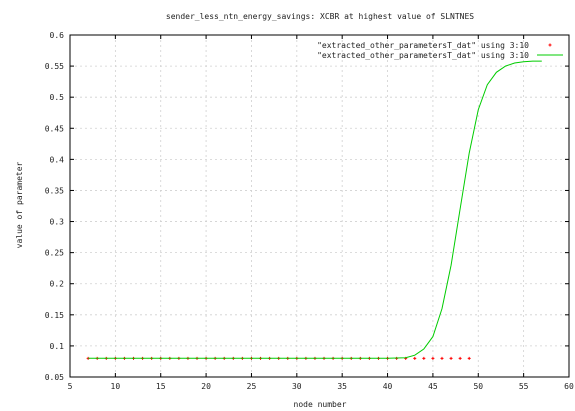 This screenshot has height=411, width=575. I want to click on x-tick-label: 35, so click(342, 386).